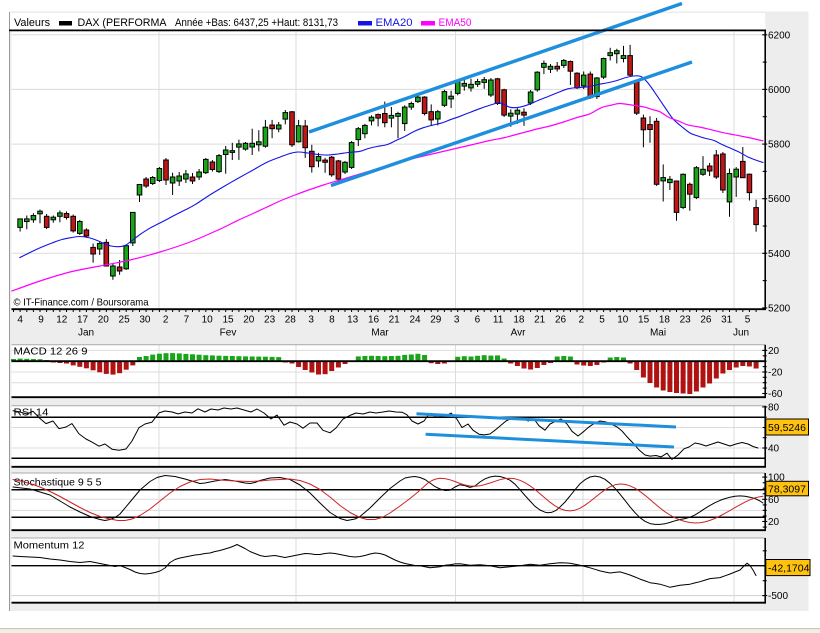 The height and width of the screenshot is (633, 820). I want to click on svg-text: -20, so click(775, 373).